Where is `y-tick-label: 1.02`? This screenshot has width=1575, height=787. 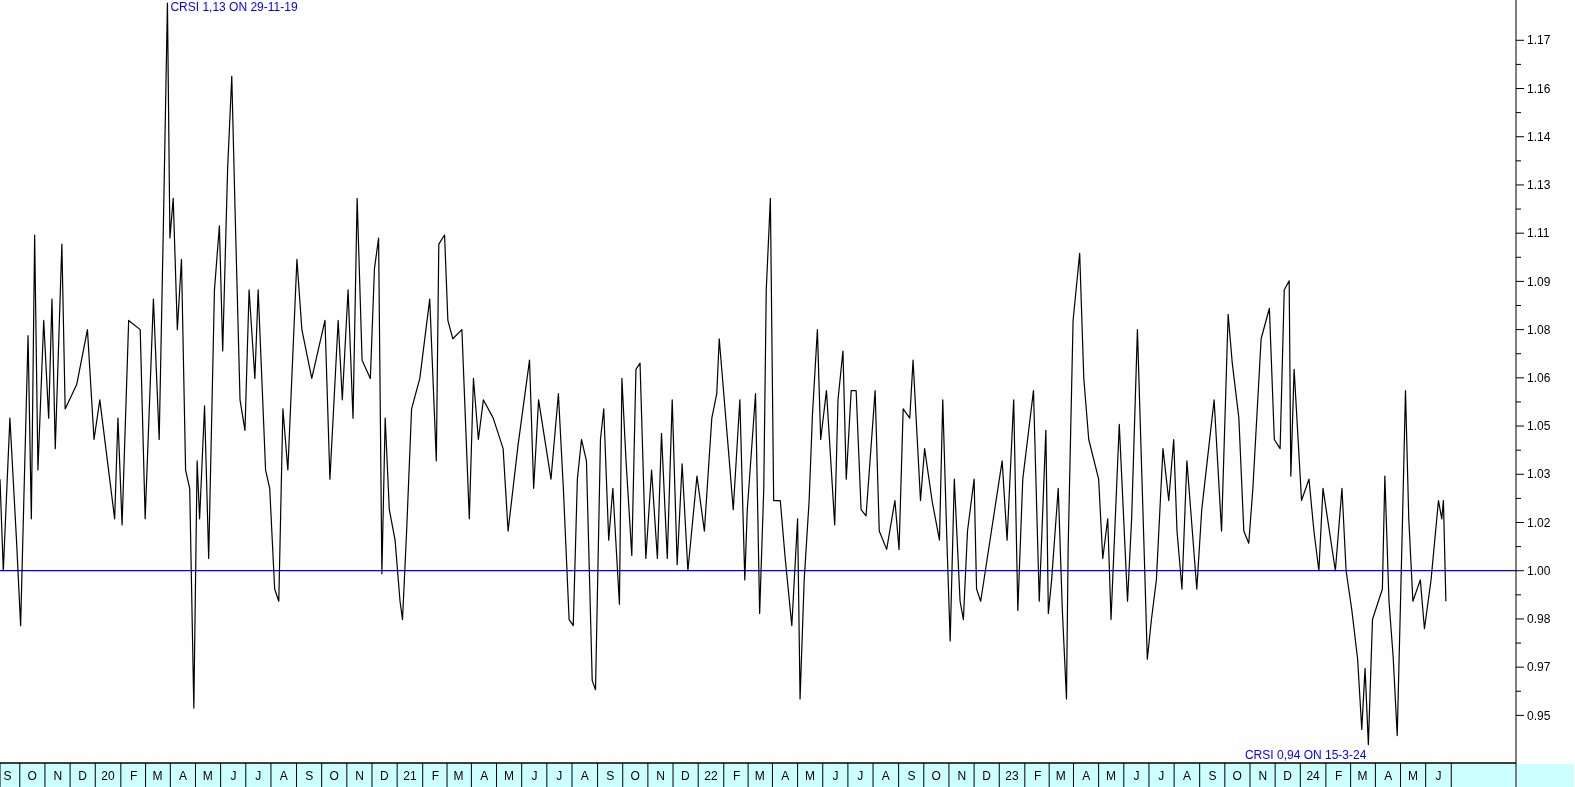
y-tick-label: 1.02 is located at coordinates (1539, 522).